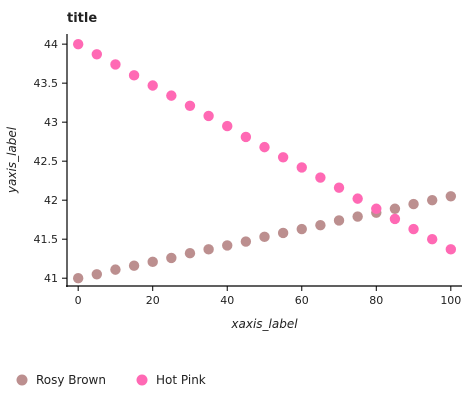 Image resolution: width=473 pixels, height=400 pixels. I want to click on y-tick-label-0: 41, so click(51, 278).